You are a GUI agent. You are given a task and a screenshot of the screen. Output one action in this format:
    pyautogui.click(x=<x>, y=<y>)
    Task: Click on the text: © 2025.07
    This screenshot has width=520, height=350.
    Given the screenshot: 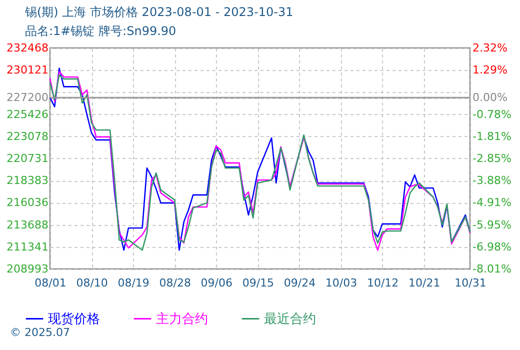 What is the action you would take?
    pyautogui.click(x=40, y=332)
    